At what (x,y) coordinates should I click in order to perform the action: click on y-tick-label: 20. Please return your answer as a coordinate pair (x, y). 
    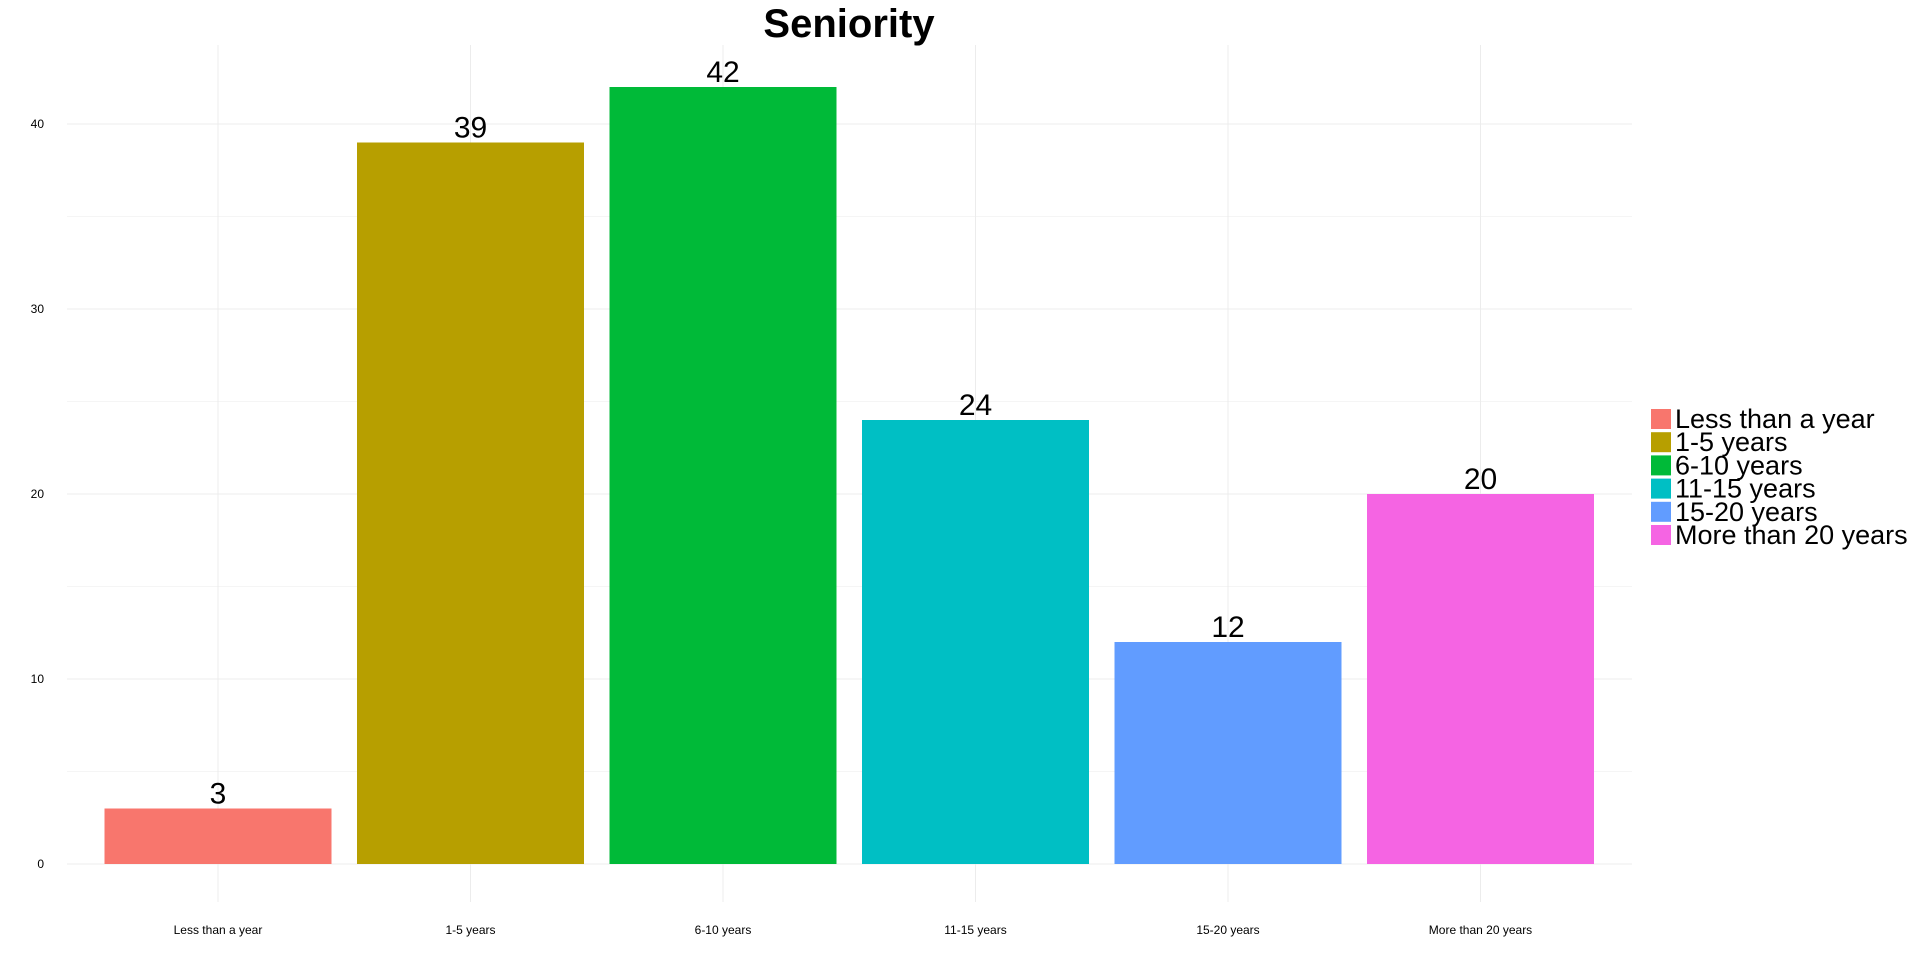
    Looking at the image, I should click on (38, 494).